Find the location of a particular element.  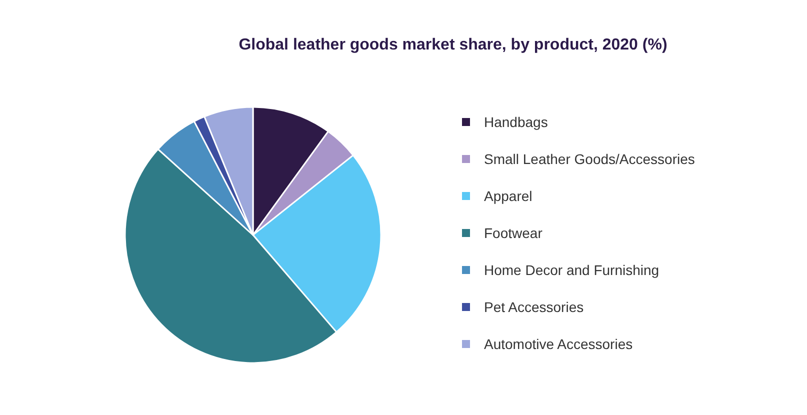

legend-label: Handbags is located at coordinates (516, 122).